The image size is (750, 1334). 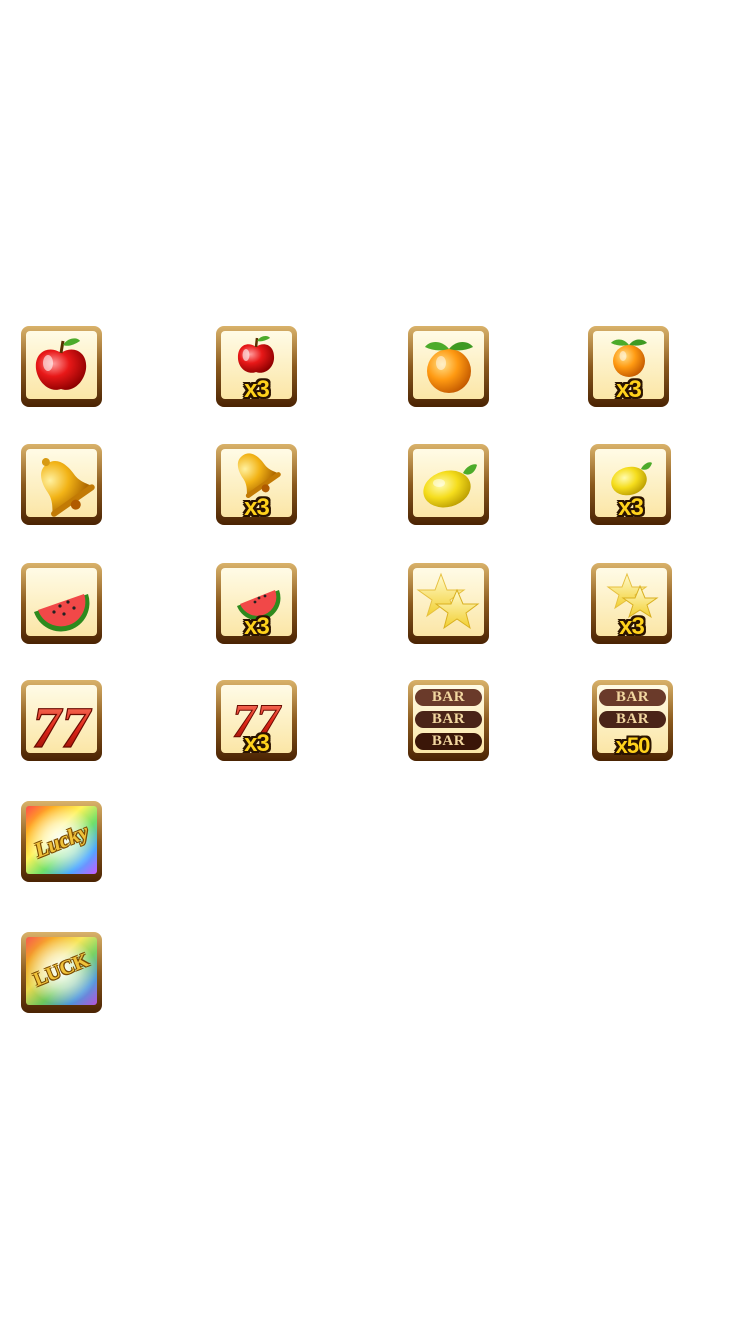 I want to click on symbol-bar-x50: BAR BAR x50, so click(x=632, y=720).